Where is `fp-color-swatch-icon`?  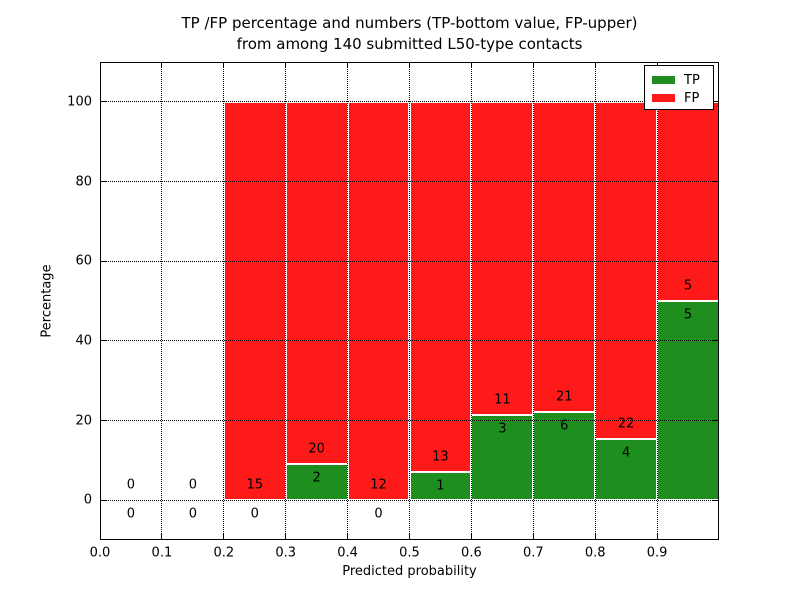 fp-color-swatch-icon is located at coordinates (663, 98).